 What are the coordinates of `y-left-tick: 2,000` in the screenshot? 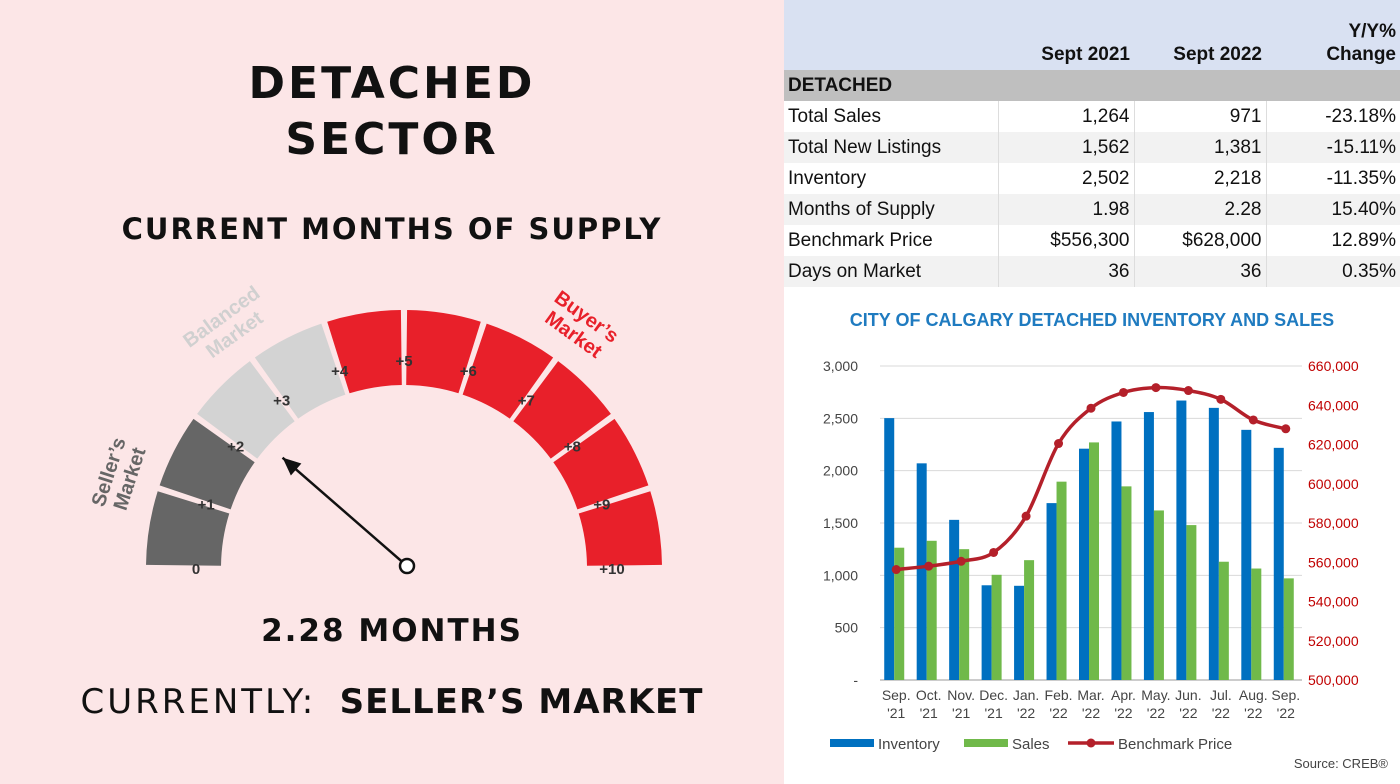 It's located at (840, 471).